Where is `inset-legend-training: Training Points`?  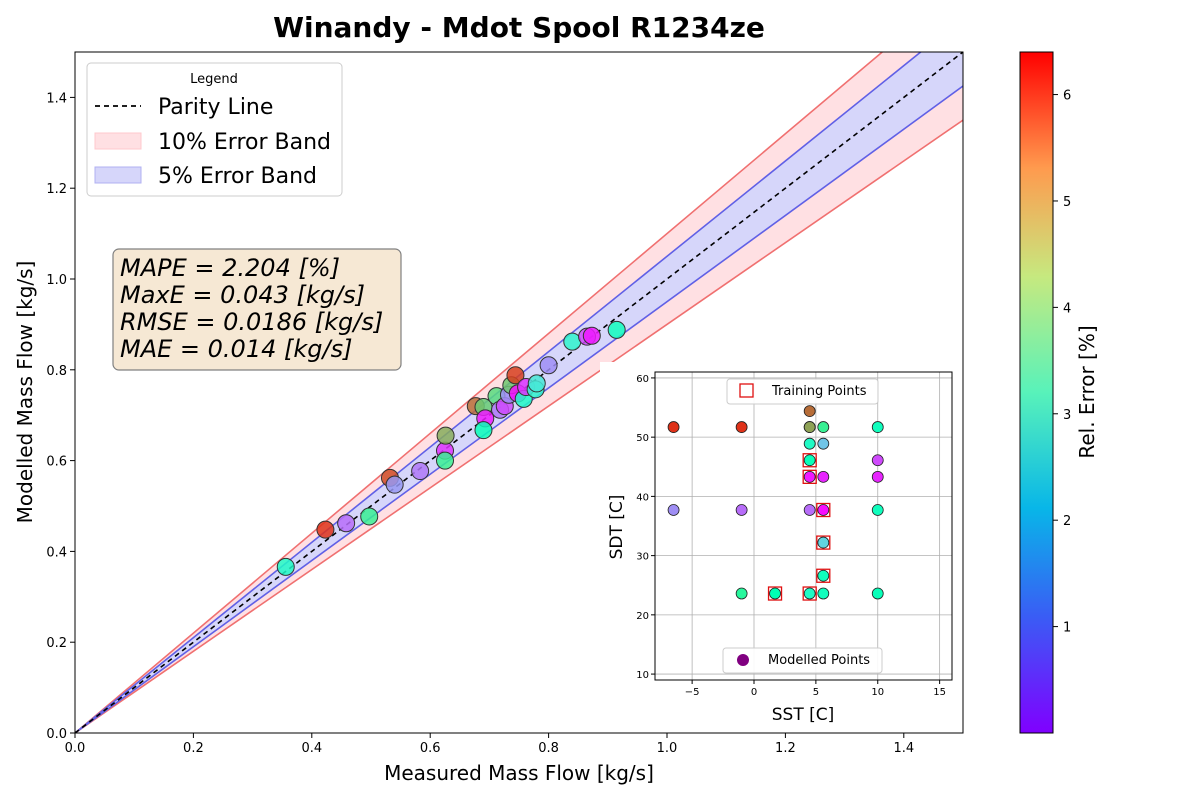
inset-legend-training: Training Points is located at coordinates (819, 391).